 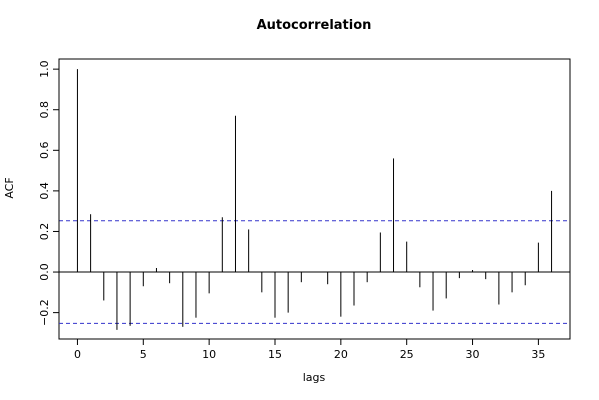 What do you see at coordinates (44, 272) in the screenshot?
I see `y-tick-label: 0.0` at bounding box center [44, 272].